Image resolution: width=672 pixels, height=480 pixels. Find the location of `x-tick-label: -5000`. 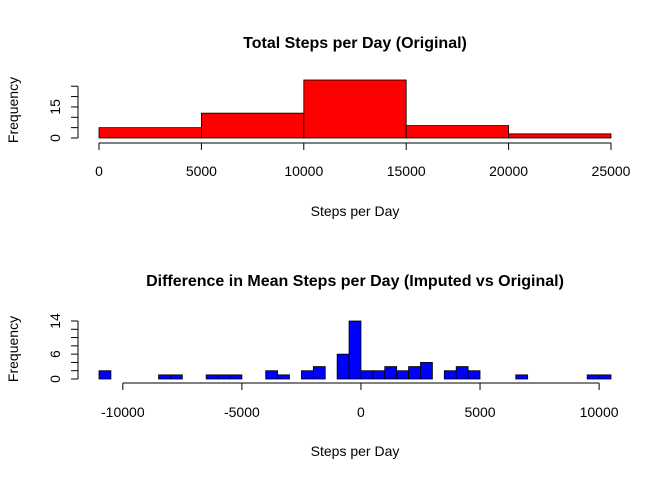

x-tick-label: -5000 is located at coordinates (242, 412).